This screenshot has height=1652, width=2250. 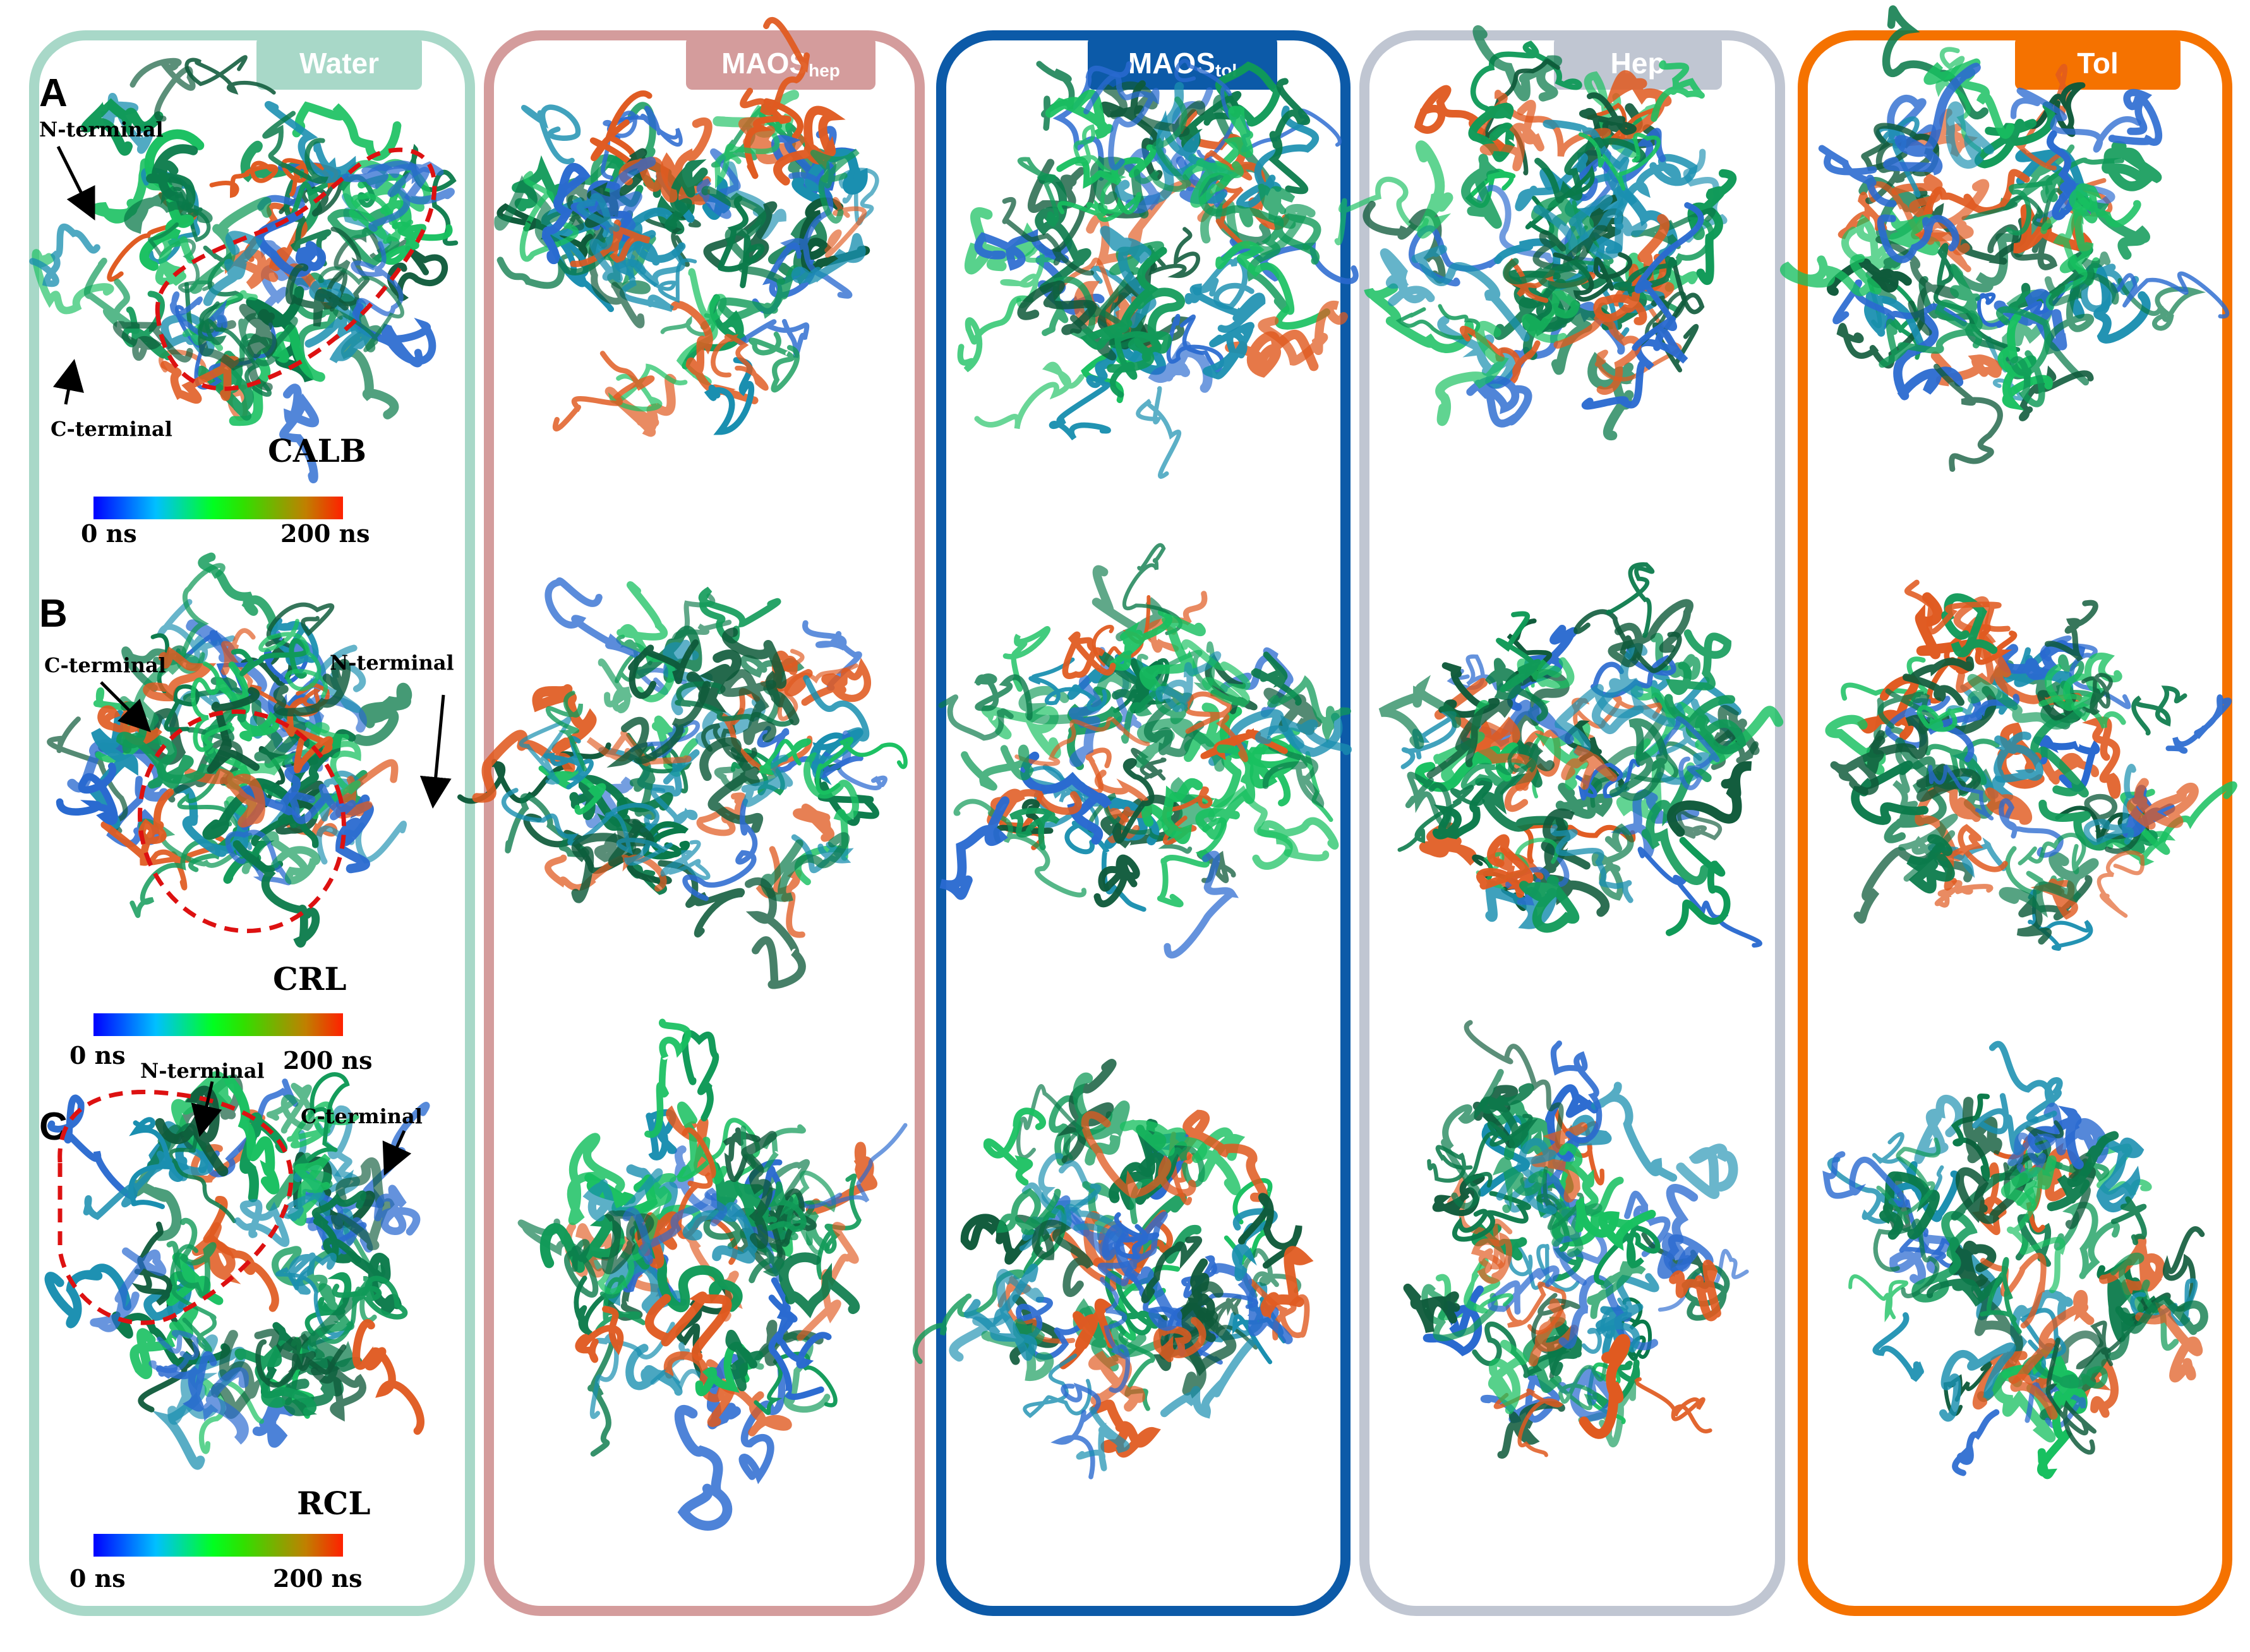 I want to click on colorbar-rcl-start: 0 ns, so click(x=97, y=1578).